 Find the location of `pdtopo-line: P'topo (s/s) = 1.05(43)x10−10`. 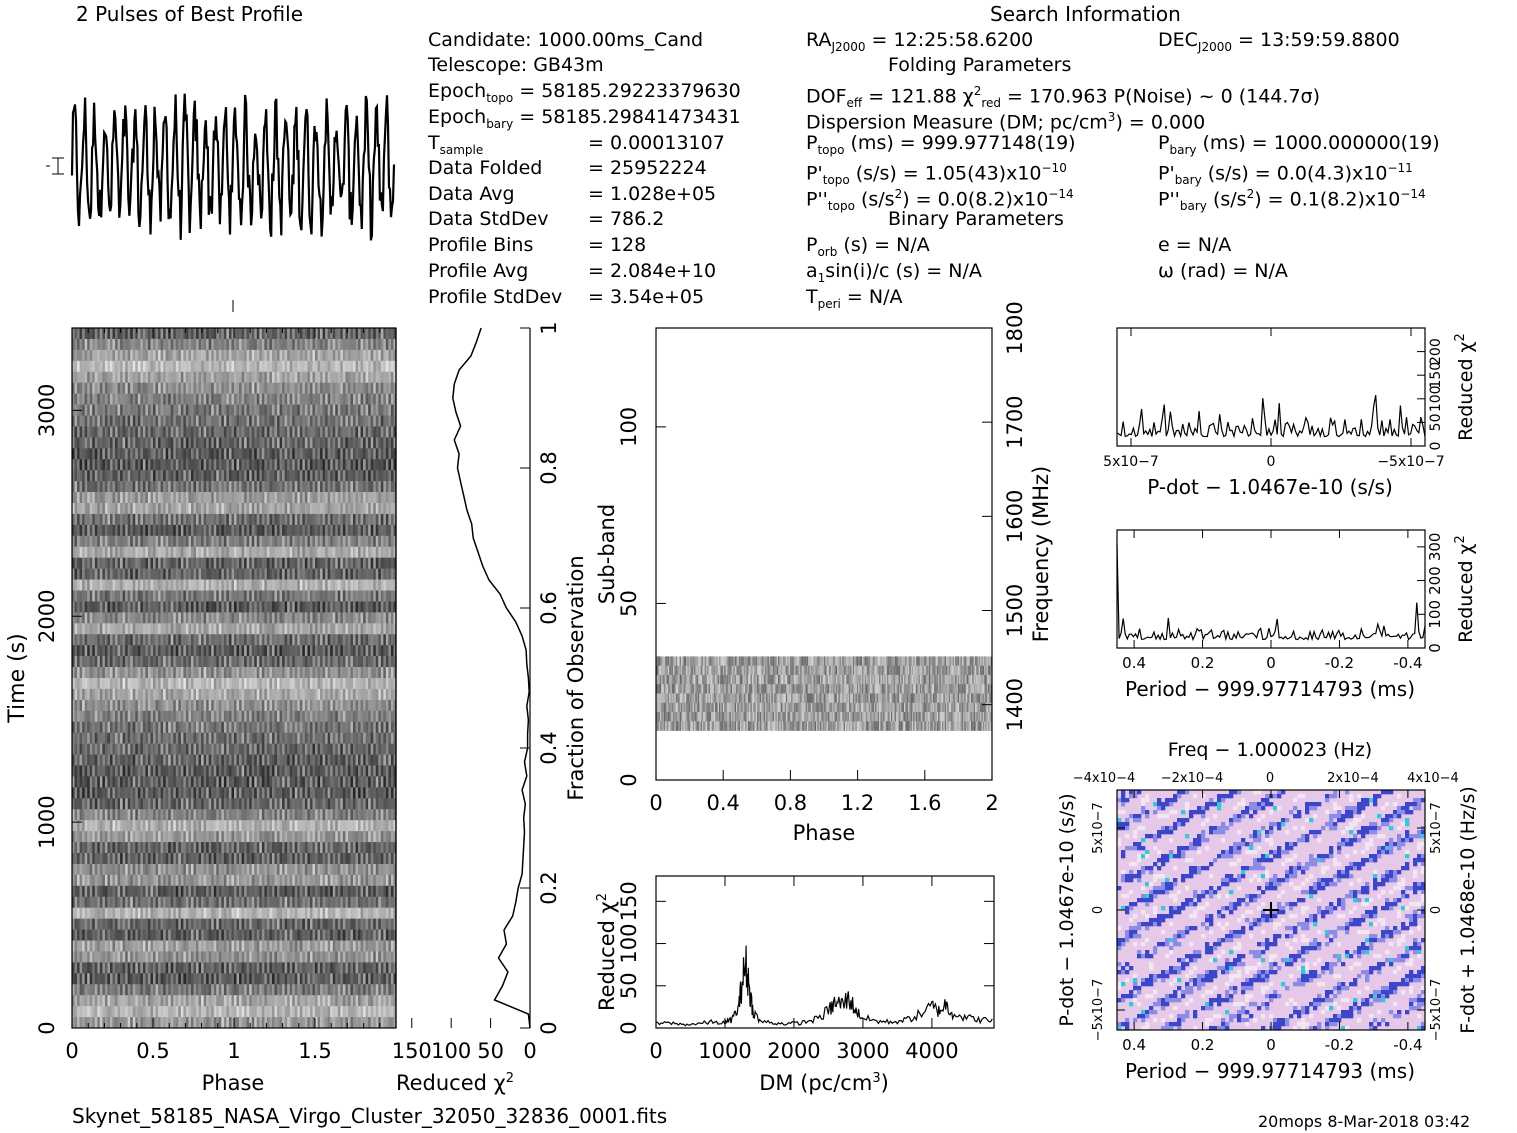

pdtopo-line: P'topo (s/s) = 1.05(43)x10−10 is located at coordinates (936, 174).